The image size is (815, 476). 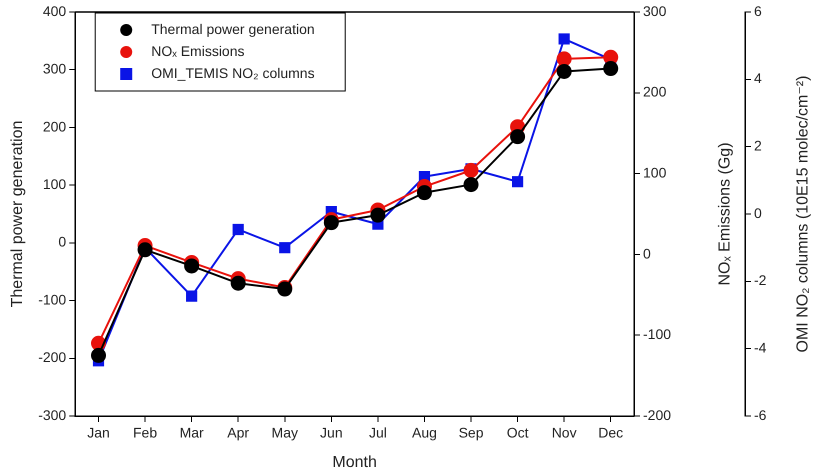 I want to click on x-tick-label: Jun, so click(x=331, y=432).